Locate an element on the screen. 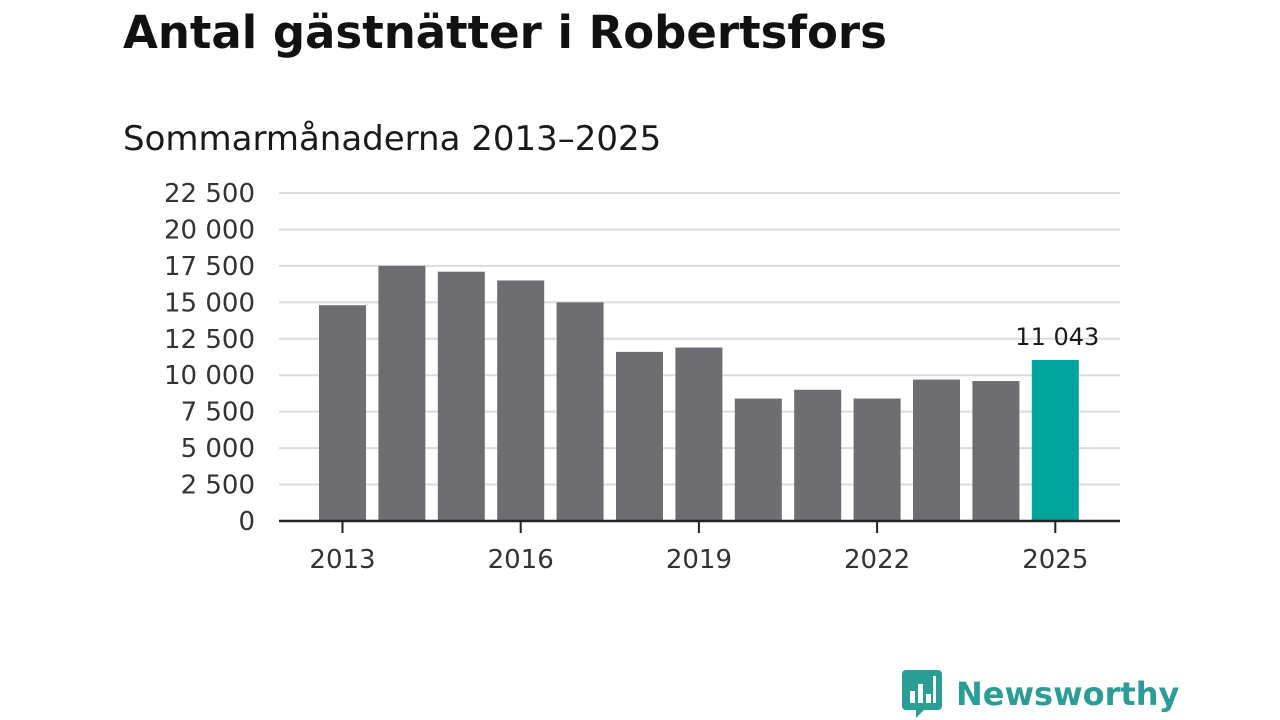 The width and height of the screenshot is (1280, 720). bar-2014 is located at coordinates (402, 393).